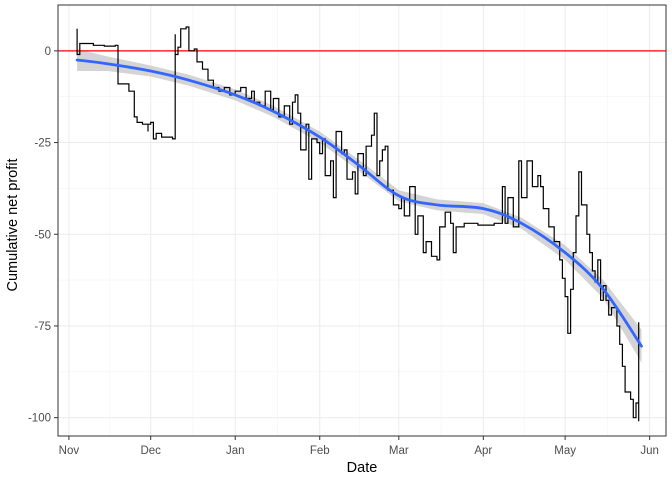 Image resolution: width=672 pixels, height=480 pixels. I want to click on x-tick-label: Feb, so click(320, 451).